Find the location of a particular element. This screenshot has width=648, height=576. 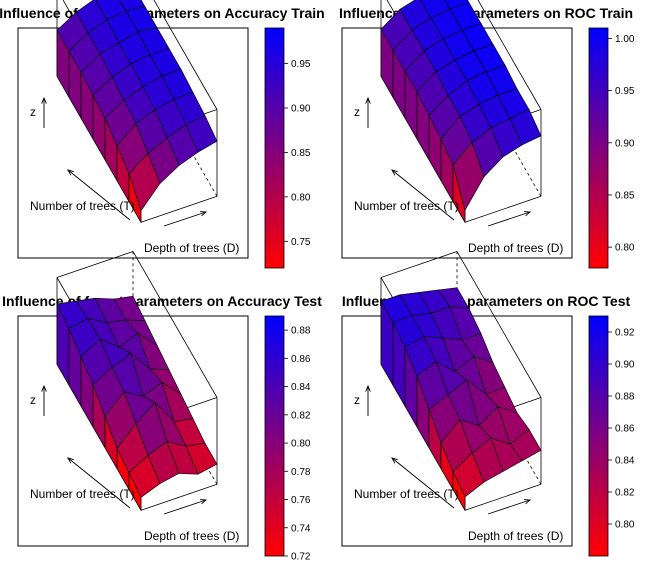

colorbar-tick-label: 0.78 is located at coordinates (301, 472).